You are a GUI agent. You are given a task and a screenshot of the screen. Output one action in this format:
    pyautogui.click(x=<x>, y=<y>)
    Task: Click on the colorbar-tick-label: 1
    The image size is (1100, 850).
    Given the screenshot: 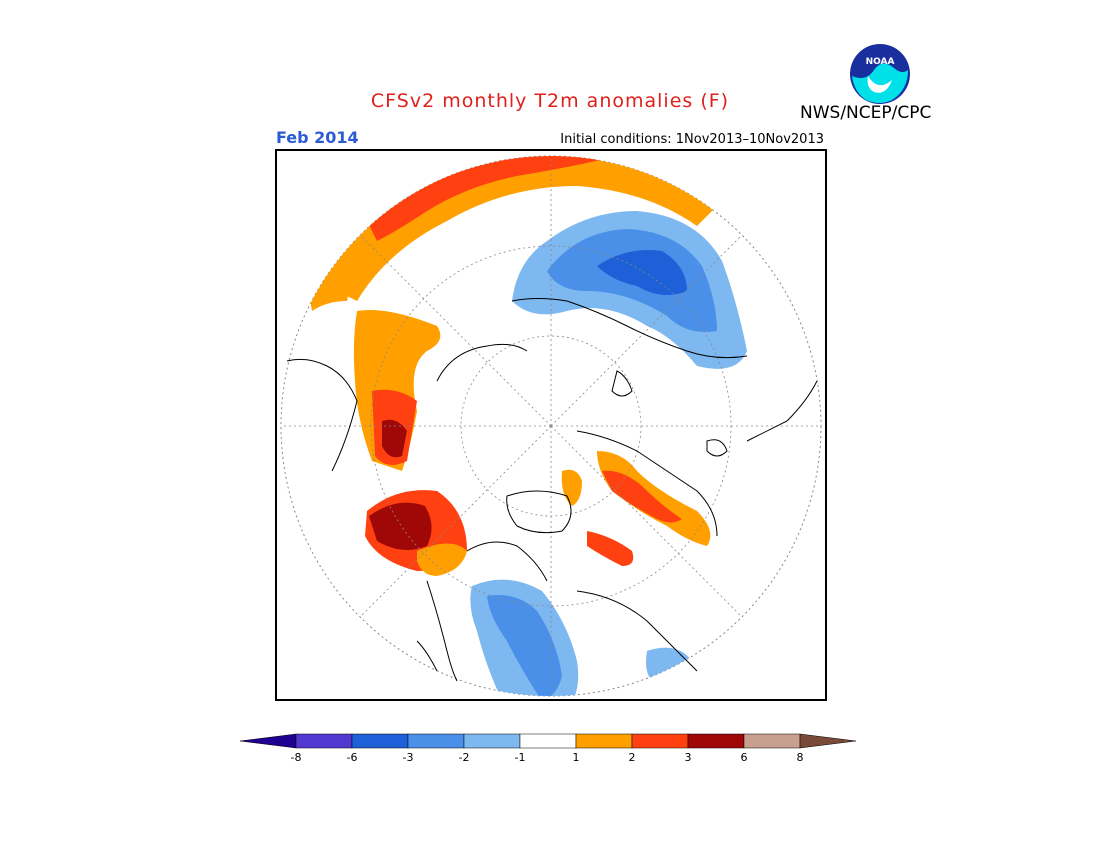 What is the action you would take?
    pyautogui.click(x=576, y=757)
    